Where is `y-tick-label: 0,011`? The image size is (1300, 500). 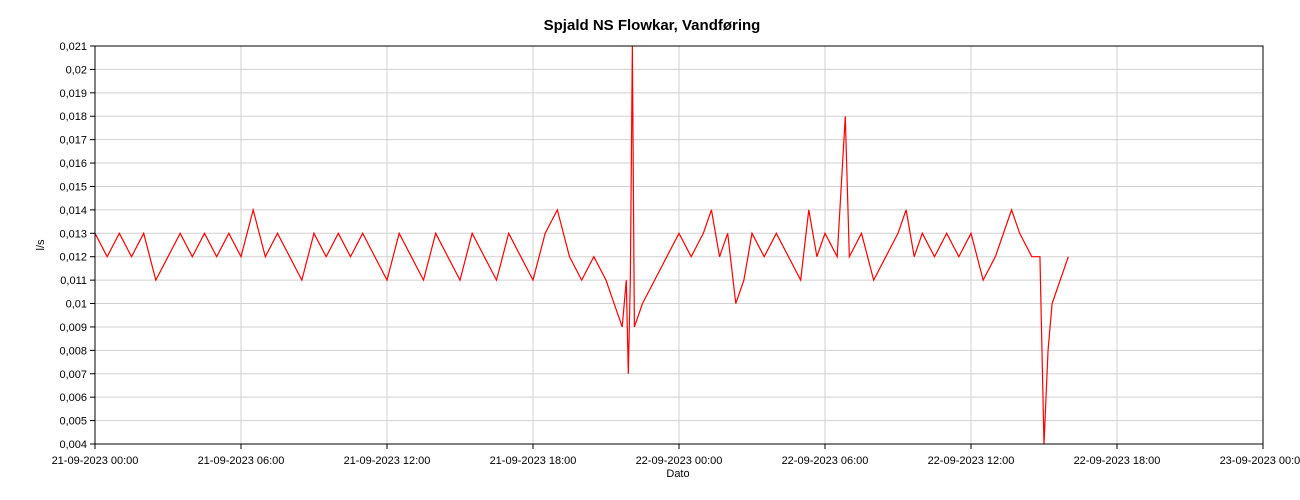 y-tick-label: 0,011 is located at coordinates (73, 281).